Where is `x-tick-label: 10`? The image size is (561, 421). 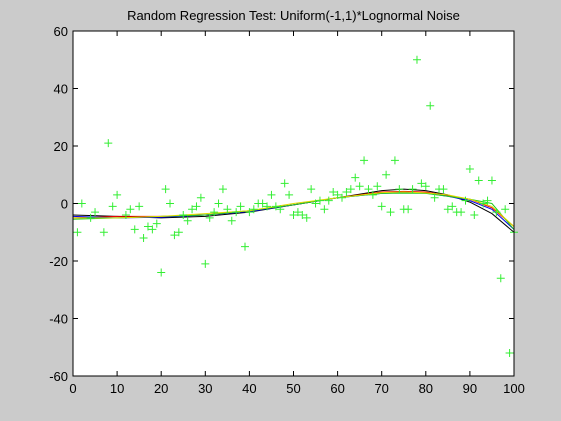
x-tick-label: 10 is located at coordinates (117, 388).